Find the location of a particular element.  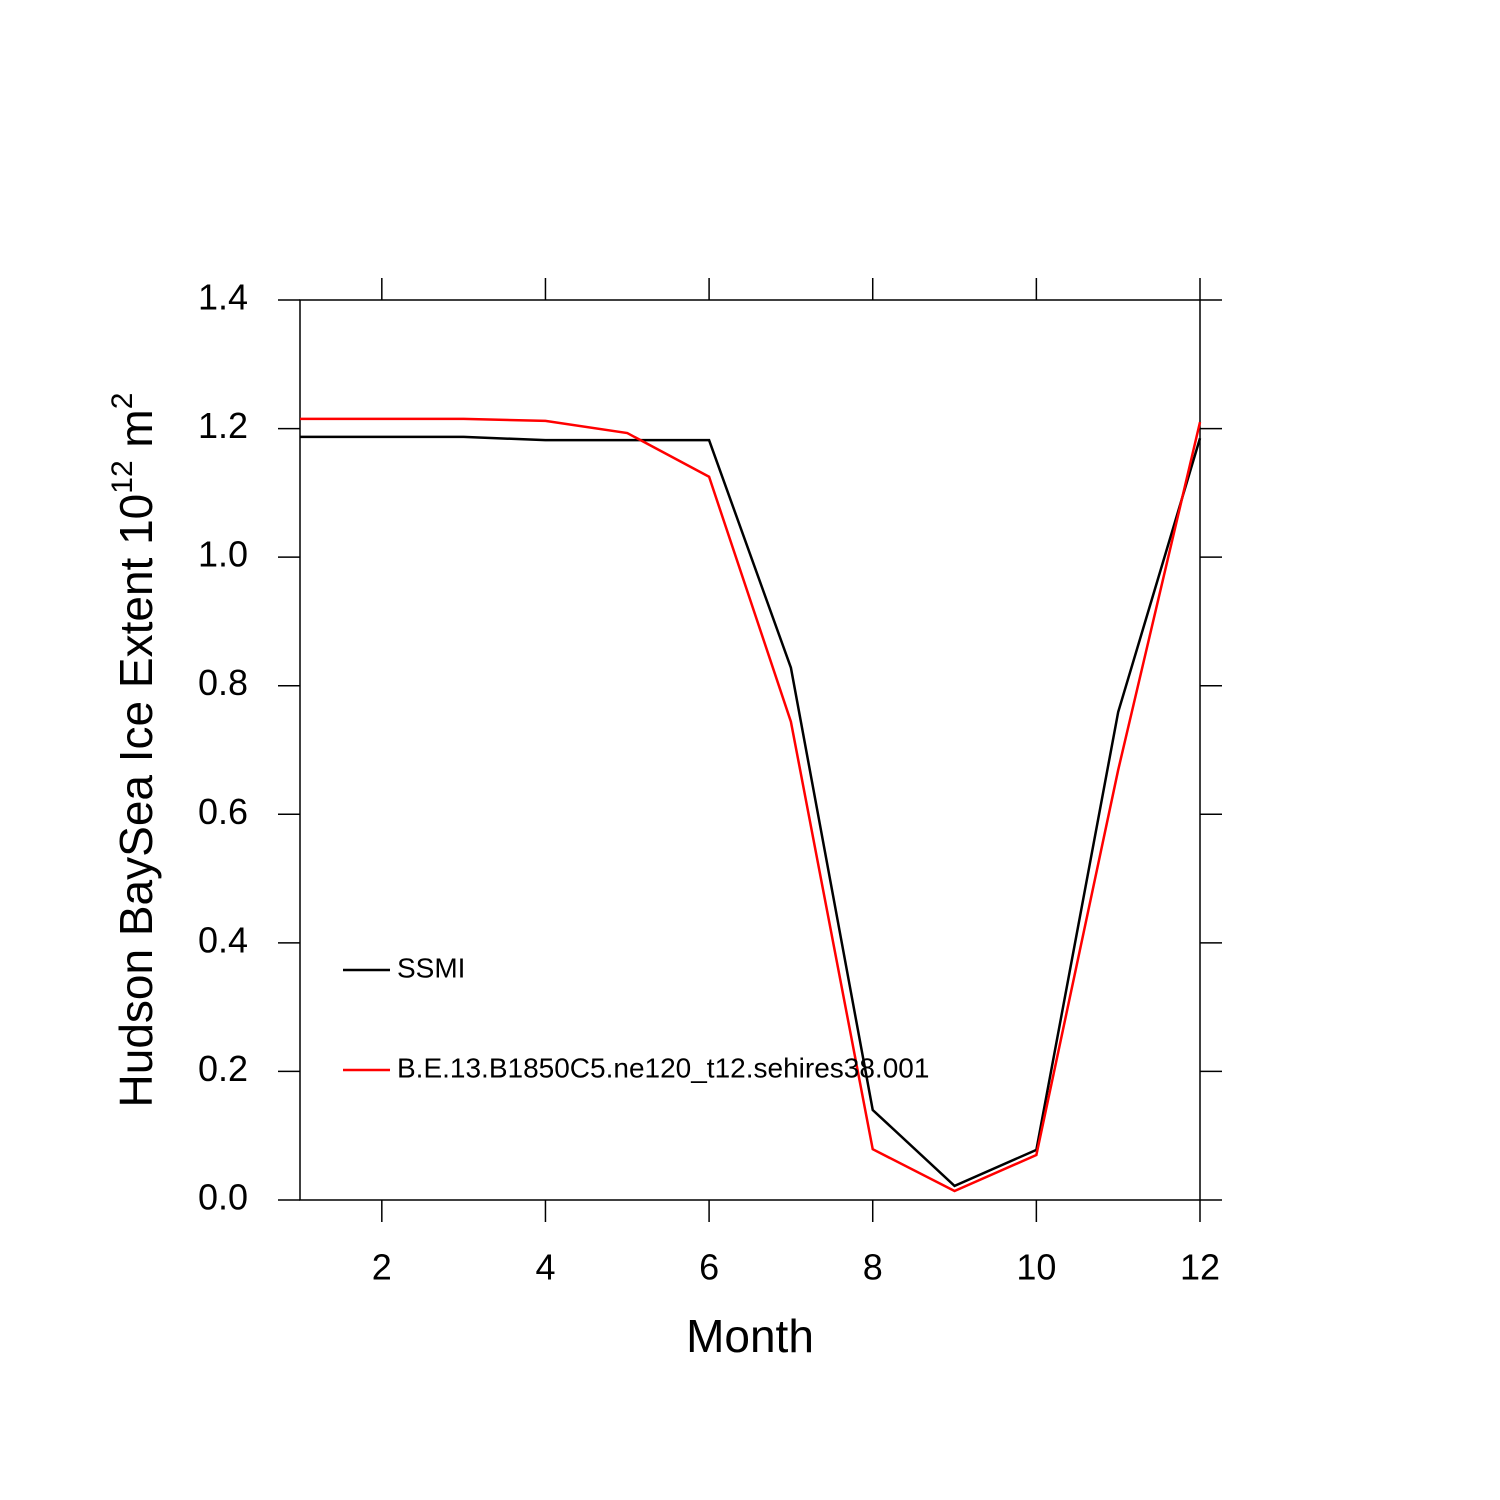

x-tick-label: 12 is located at coordinates (1200, 1267).